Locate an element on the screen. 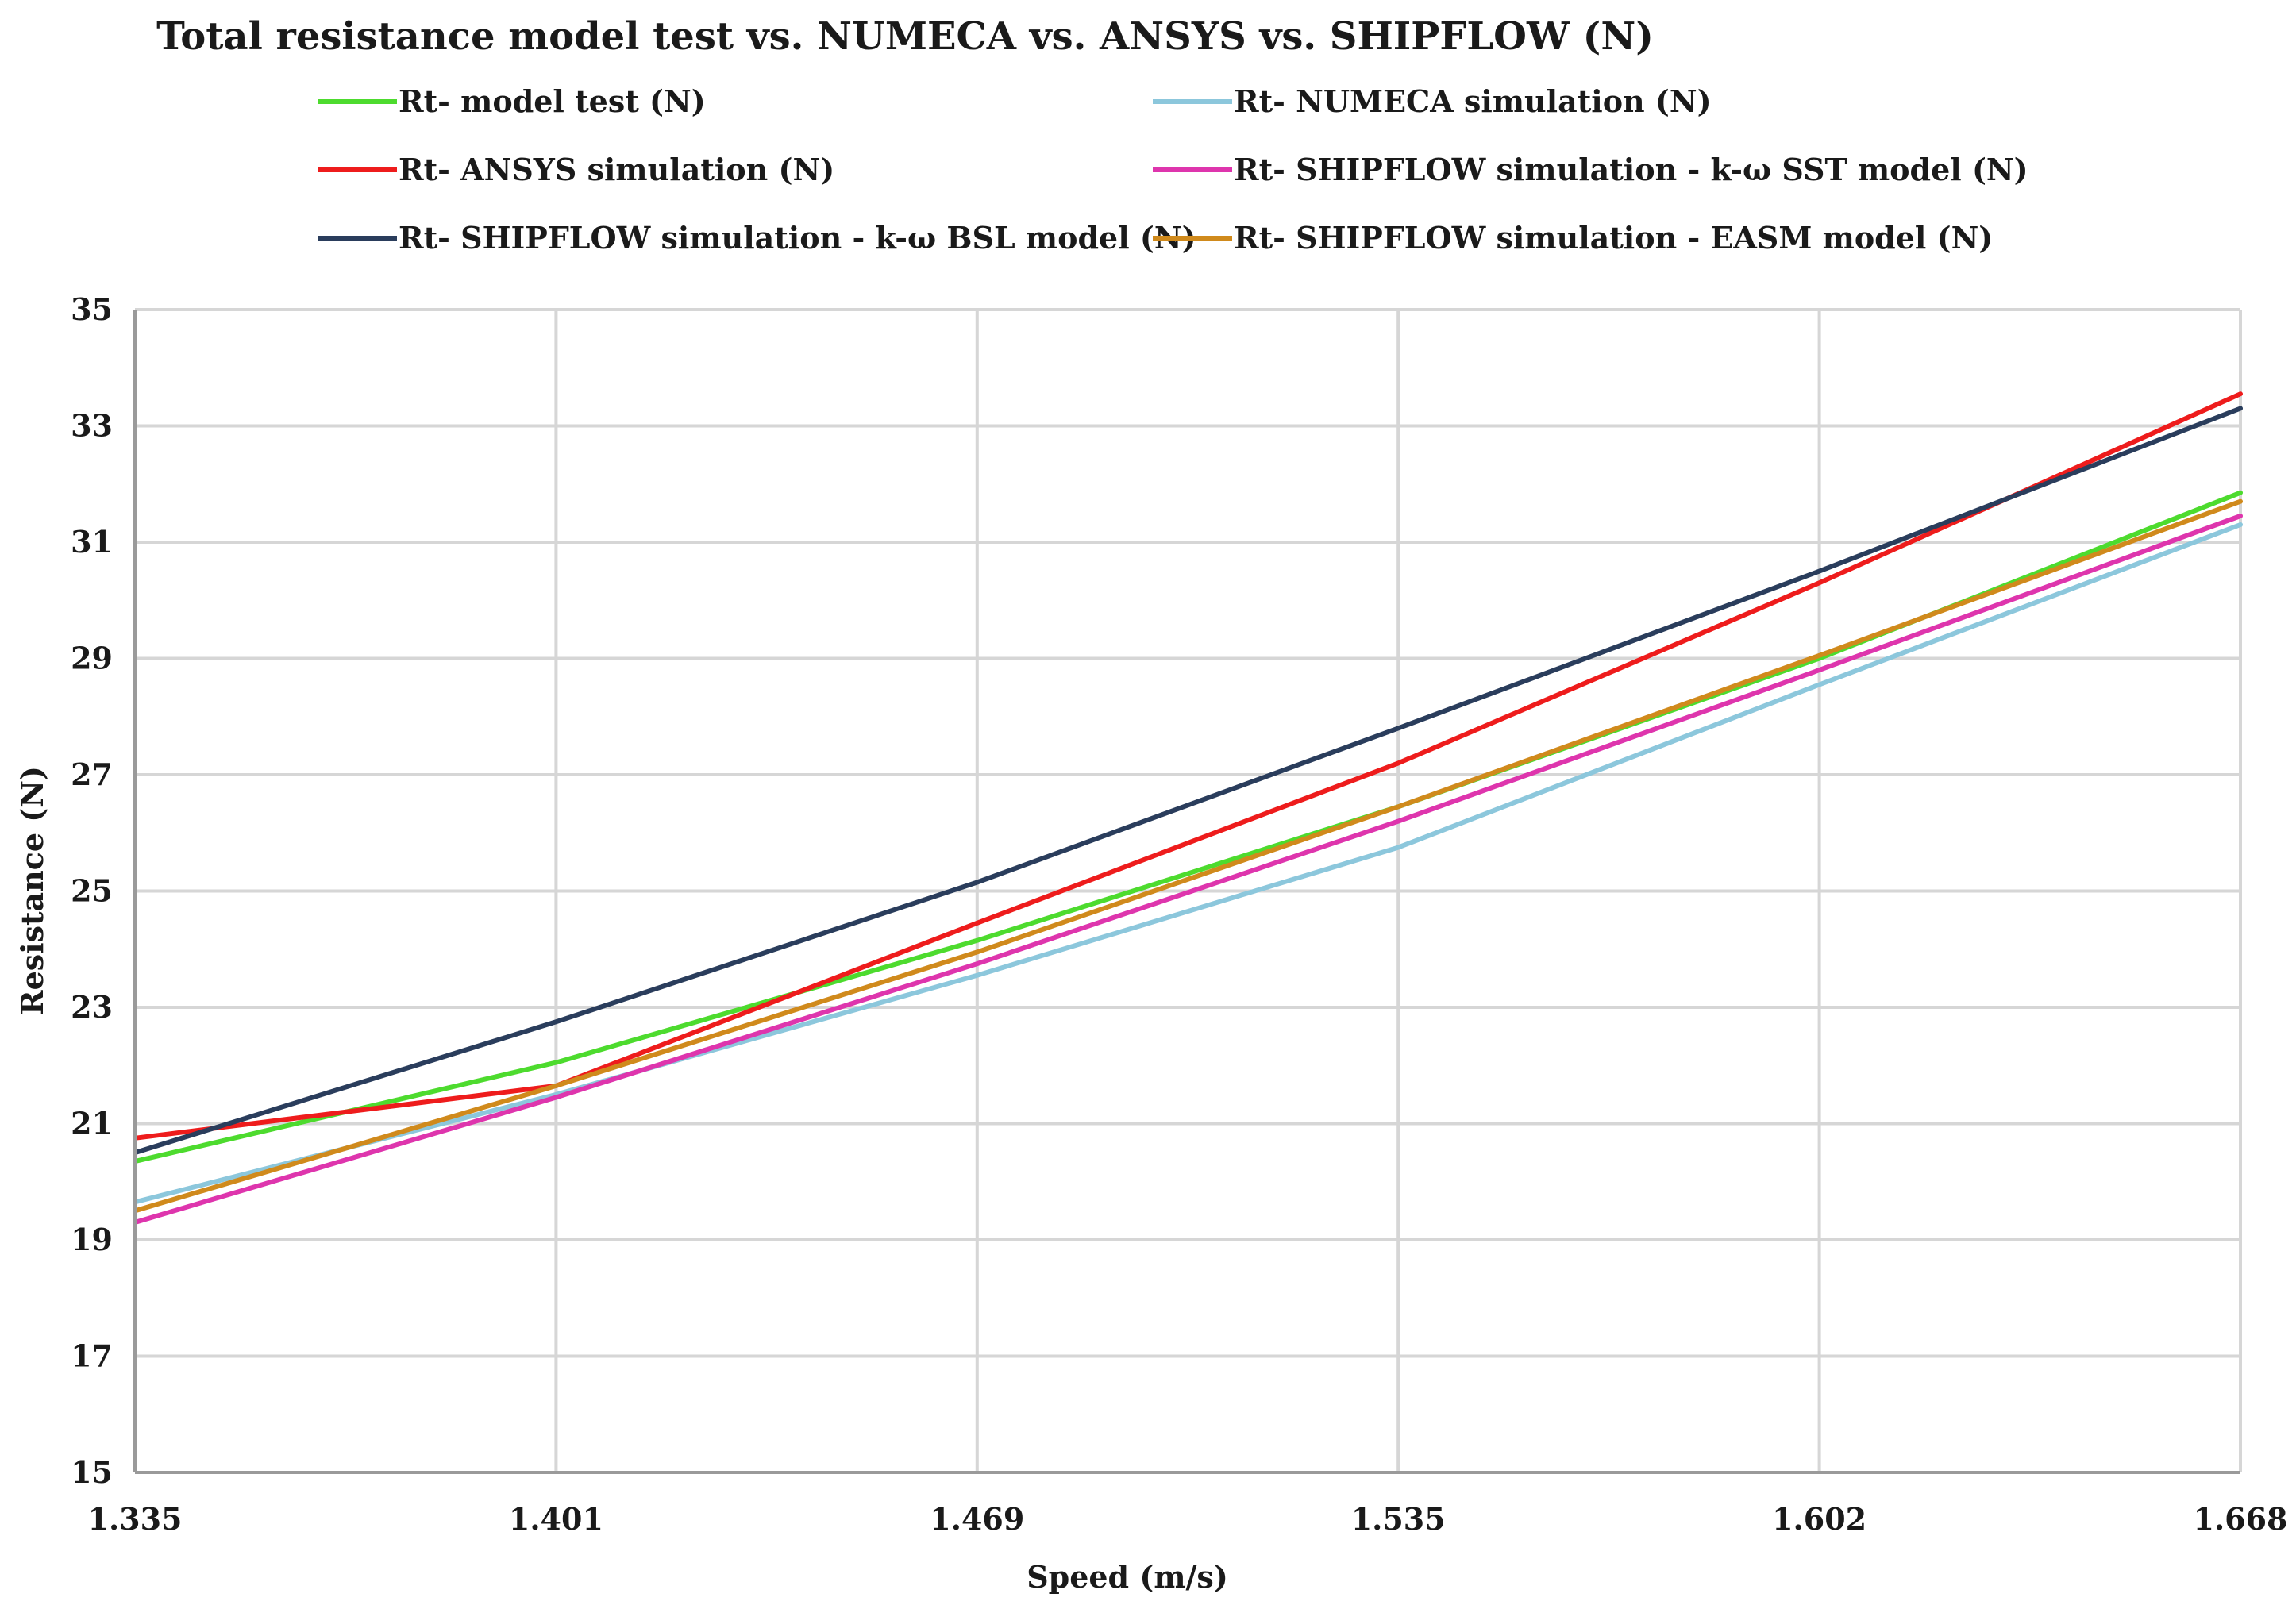 The height and width of the screenshot is (1609, 2296). y-tick-label: 17 is located at coordinates (92, 1356).